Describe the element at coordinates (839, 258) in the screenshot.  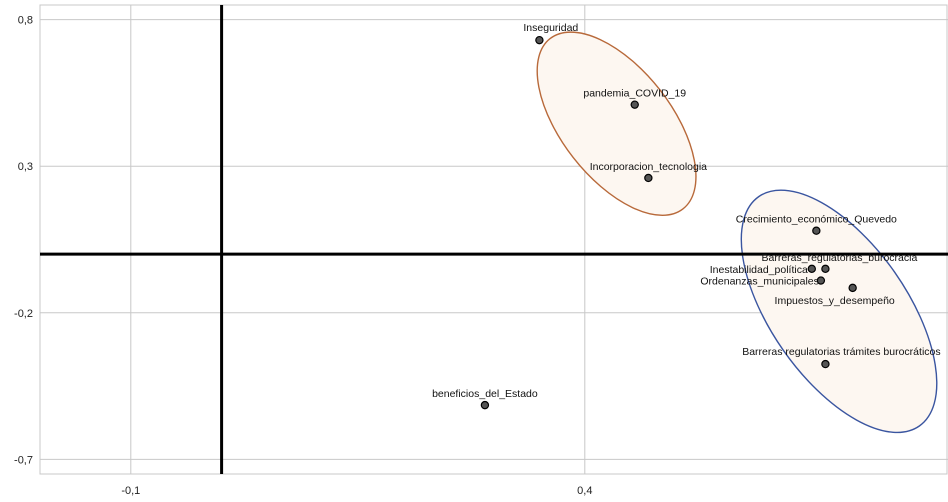
I see `point-label: Barreras_regulatorias_burocracia` at that location.